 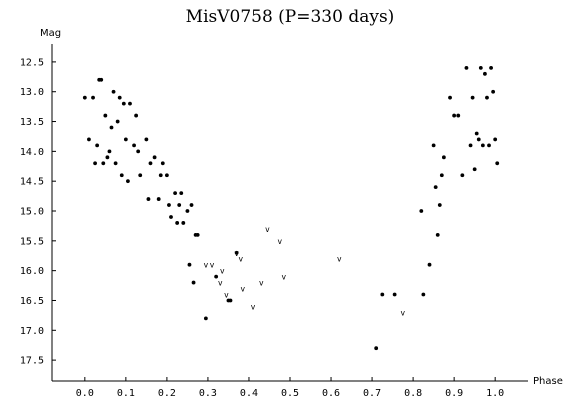 I want to click on x-tick-label: 0.8, so click(x=413, y=393).